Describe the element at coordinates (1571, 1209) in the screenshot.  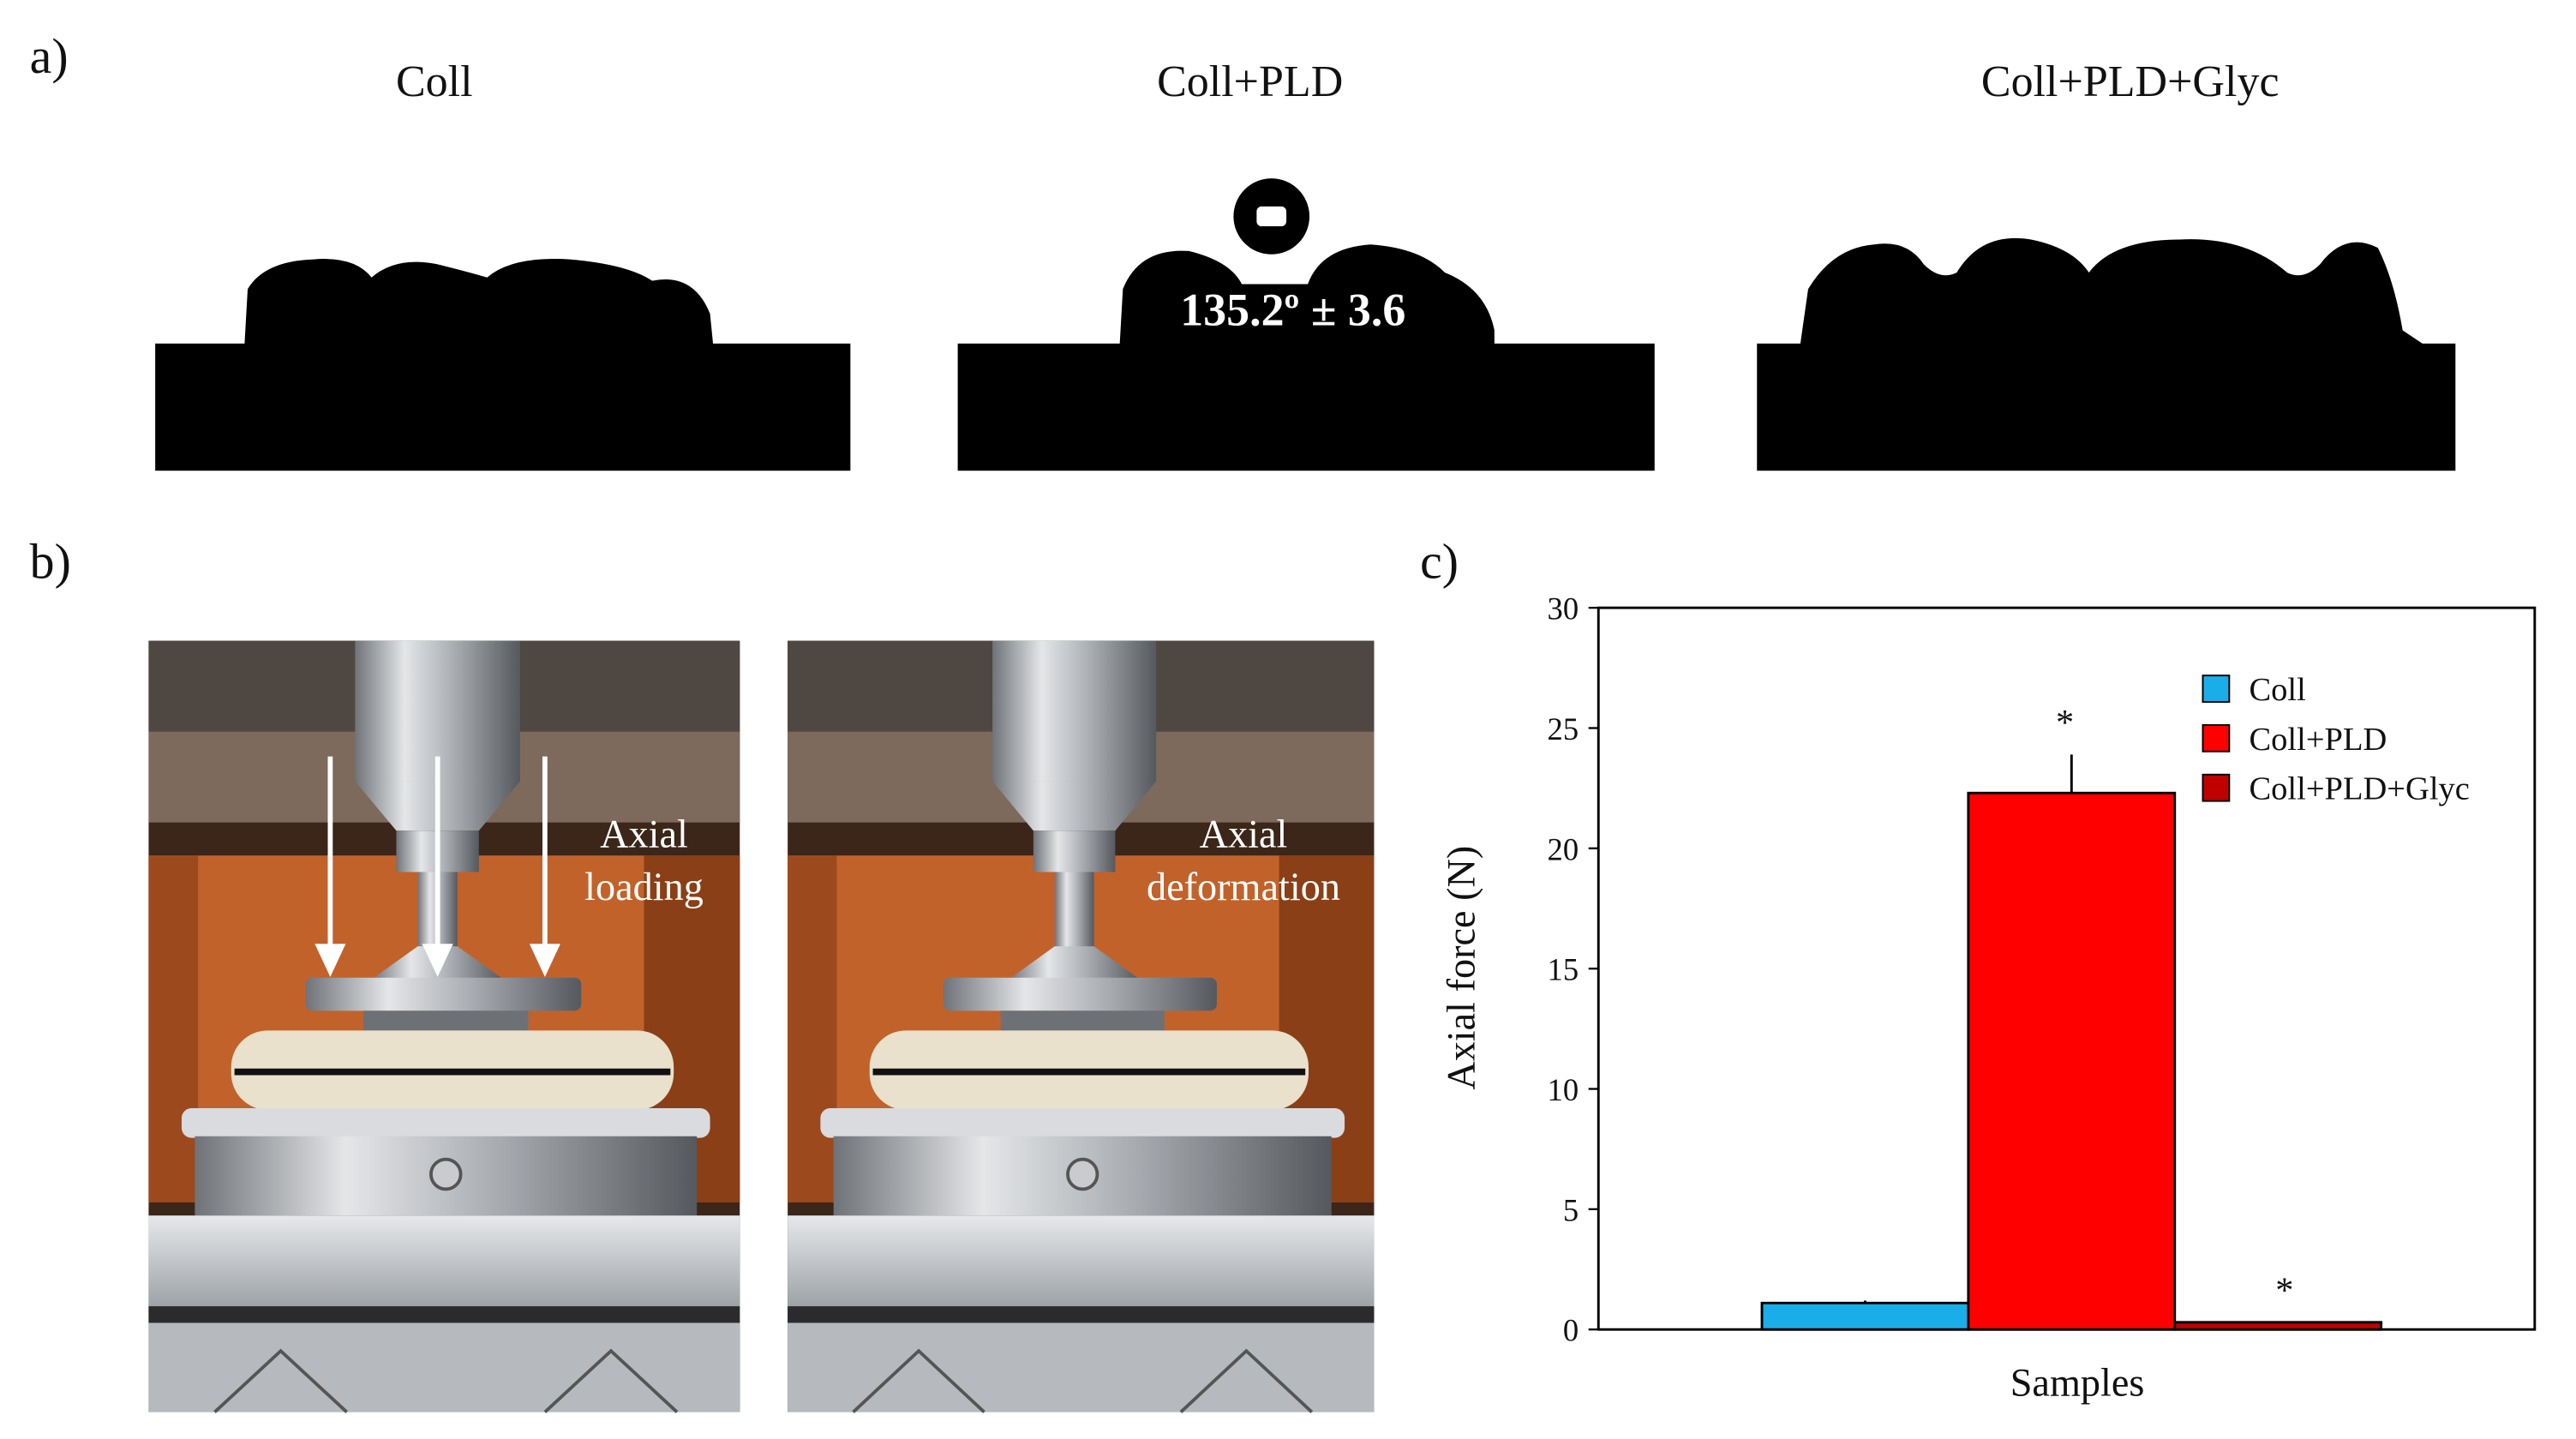
I see `y-tick-label: 5` at that location.